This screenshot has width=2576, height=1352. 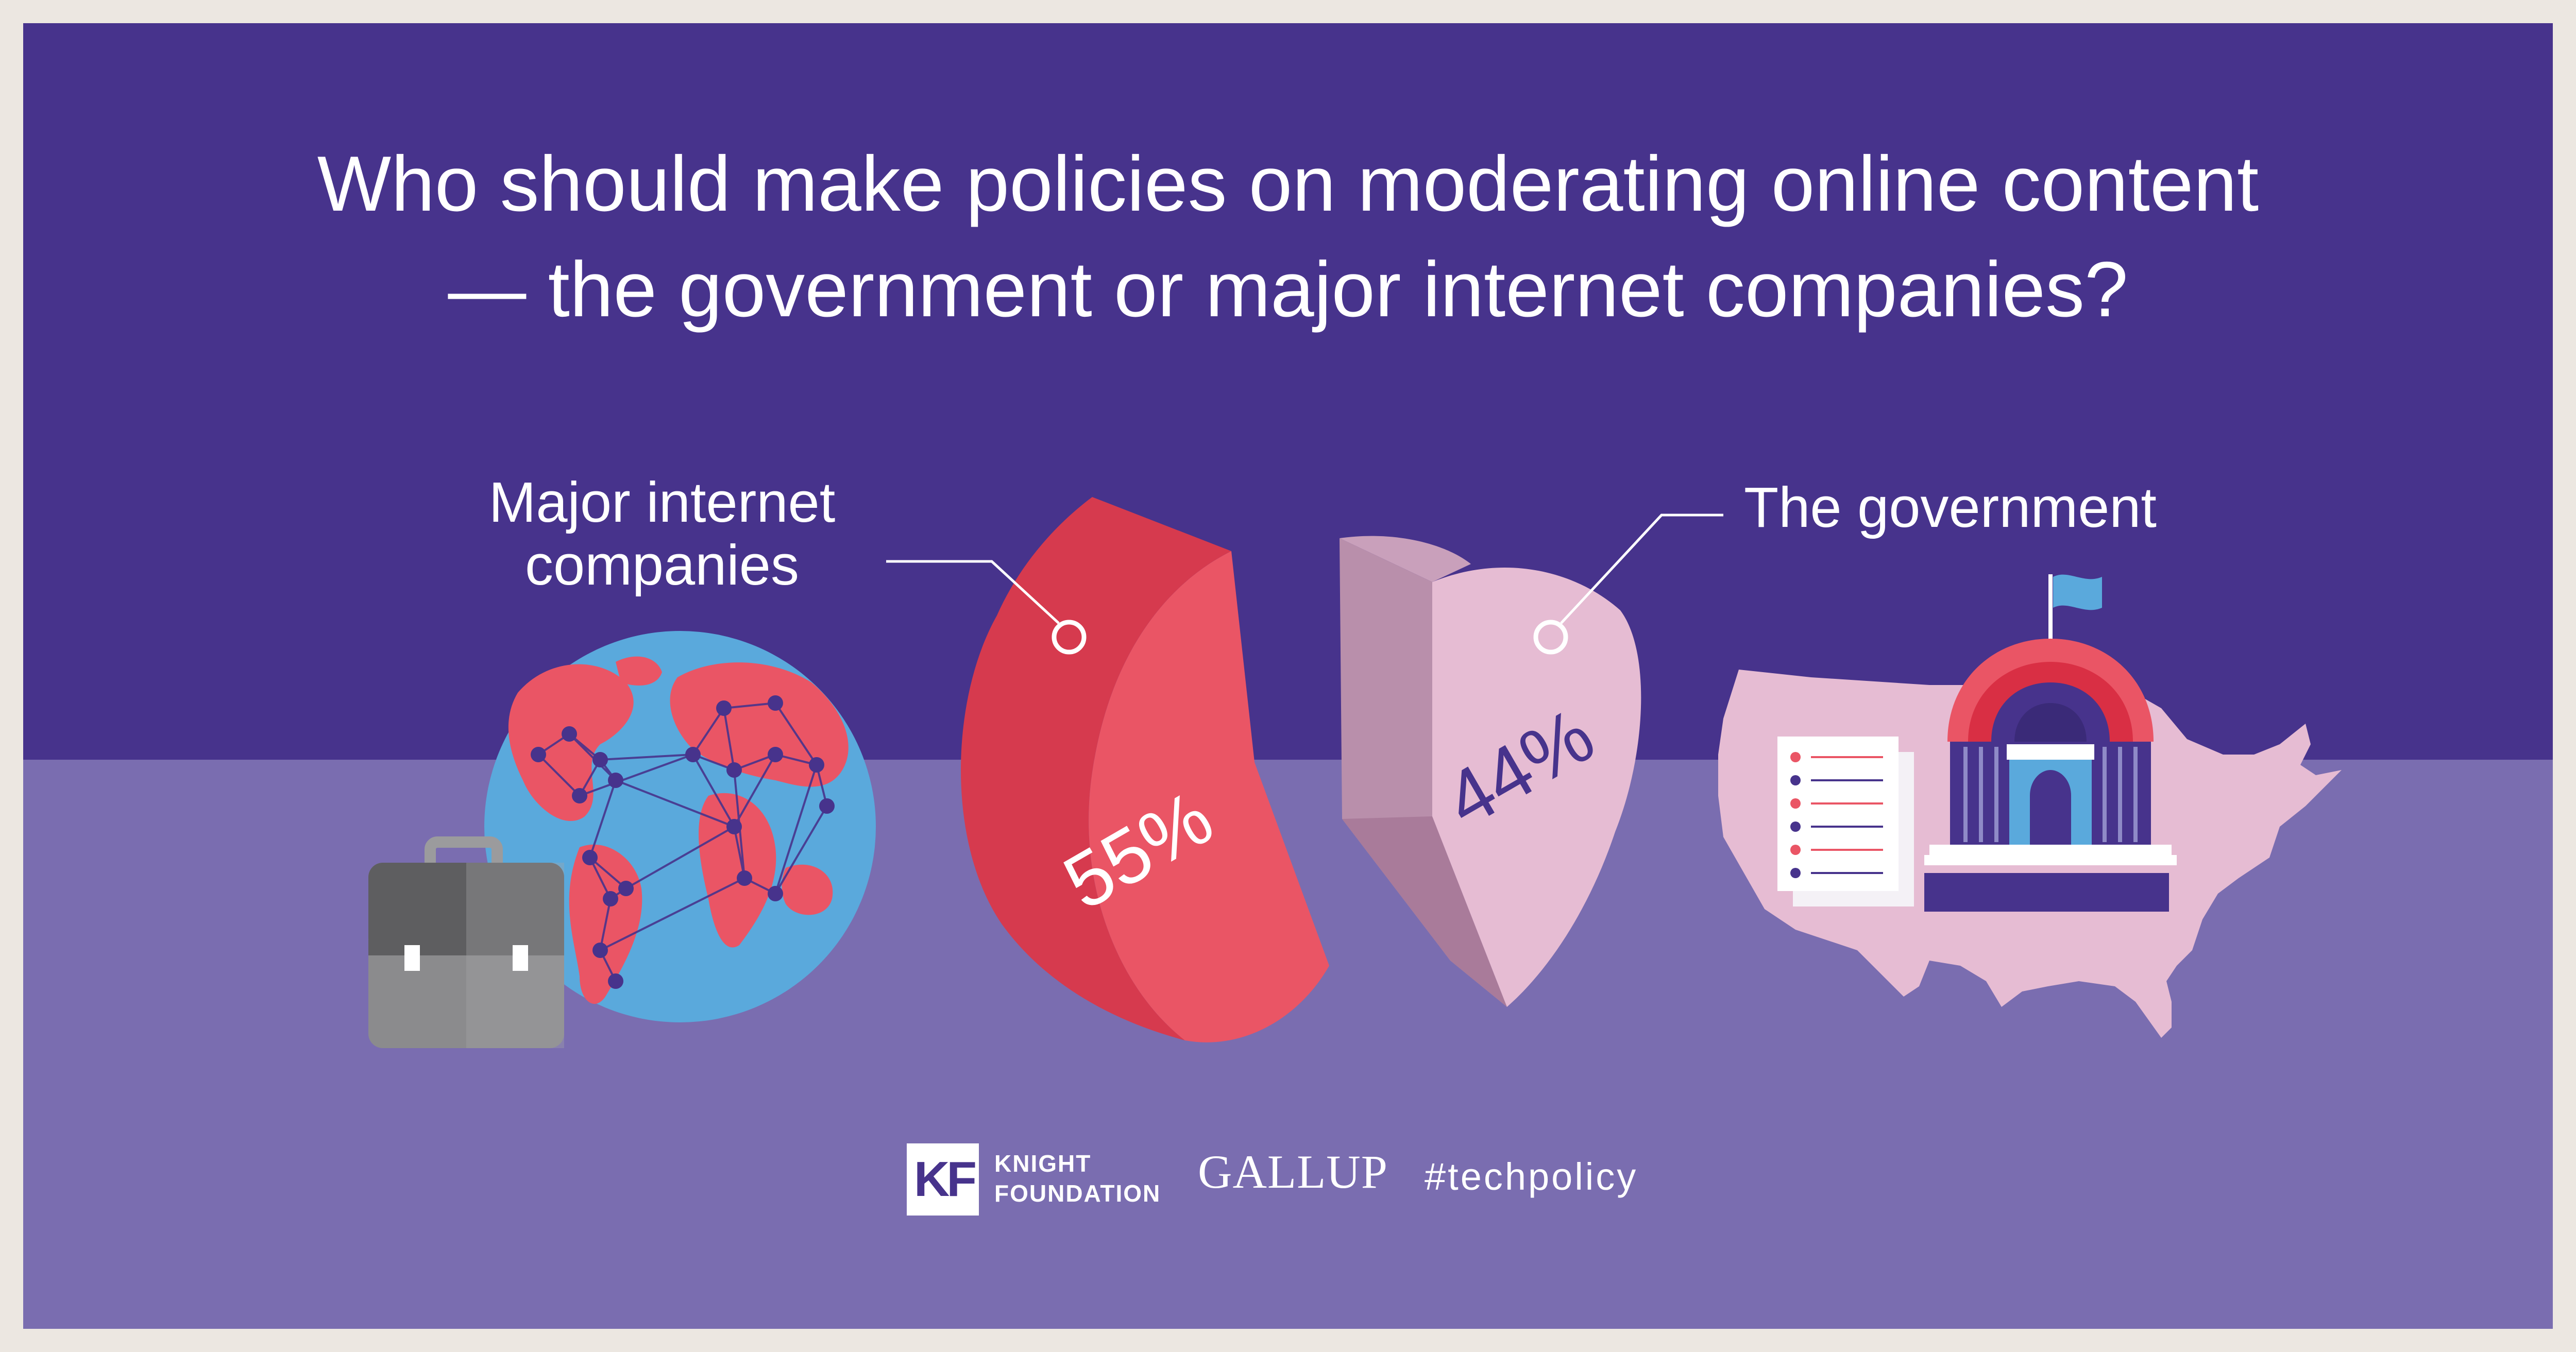 What do you see at coordinates (1950, 508) in the screenshot?
I see `label-the-government: The government` at bounding box center [1950, 508].